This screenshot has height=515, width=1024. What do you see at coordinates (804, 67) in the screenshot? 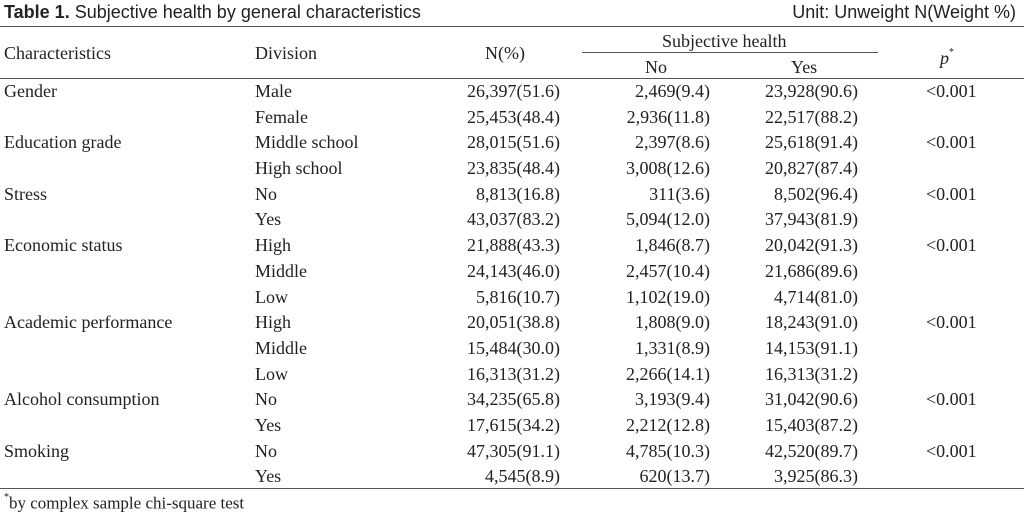
I see `header-yes: Yes` at bounding box center [804, 67].